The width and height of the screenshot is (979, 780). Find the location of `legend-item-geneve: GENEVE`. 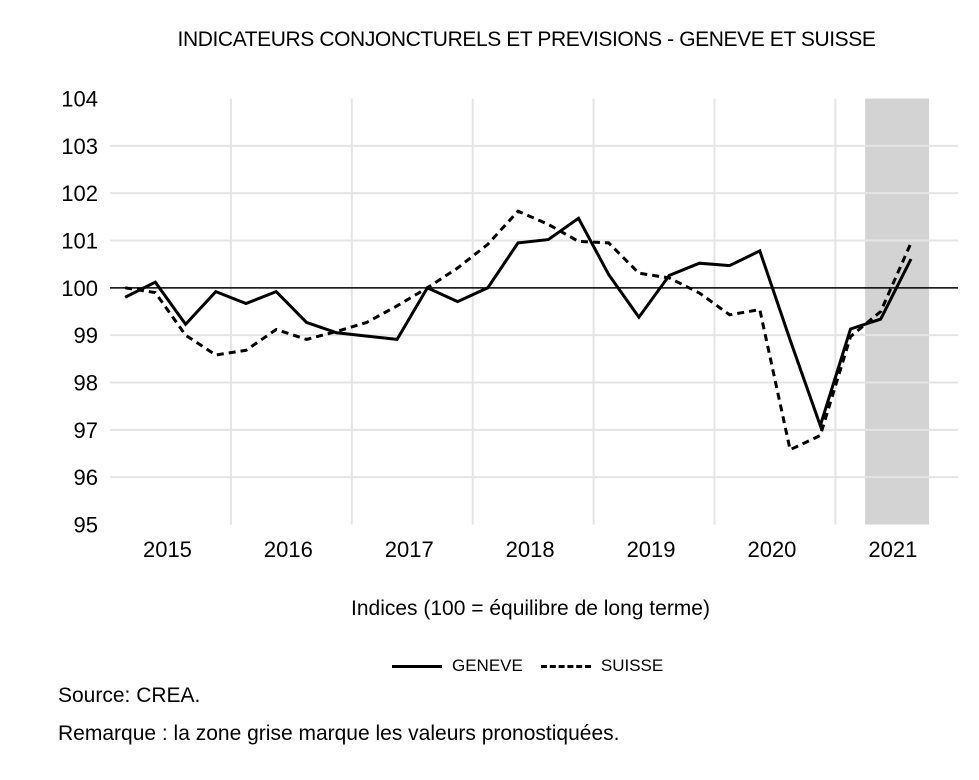

legend-item-geneve: GENEVE is located at coordinates (457, 666).